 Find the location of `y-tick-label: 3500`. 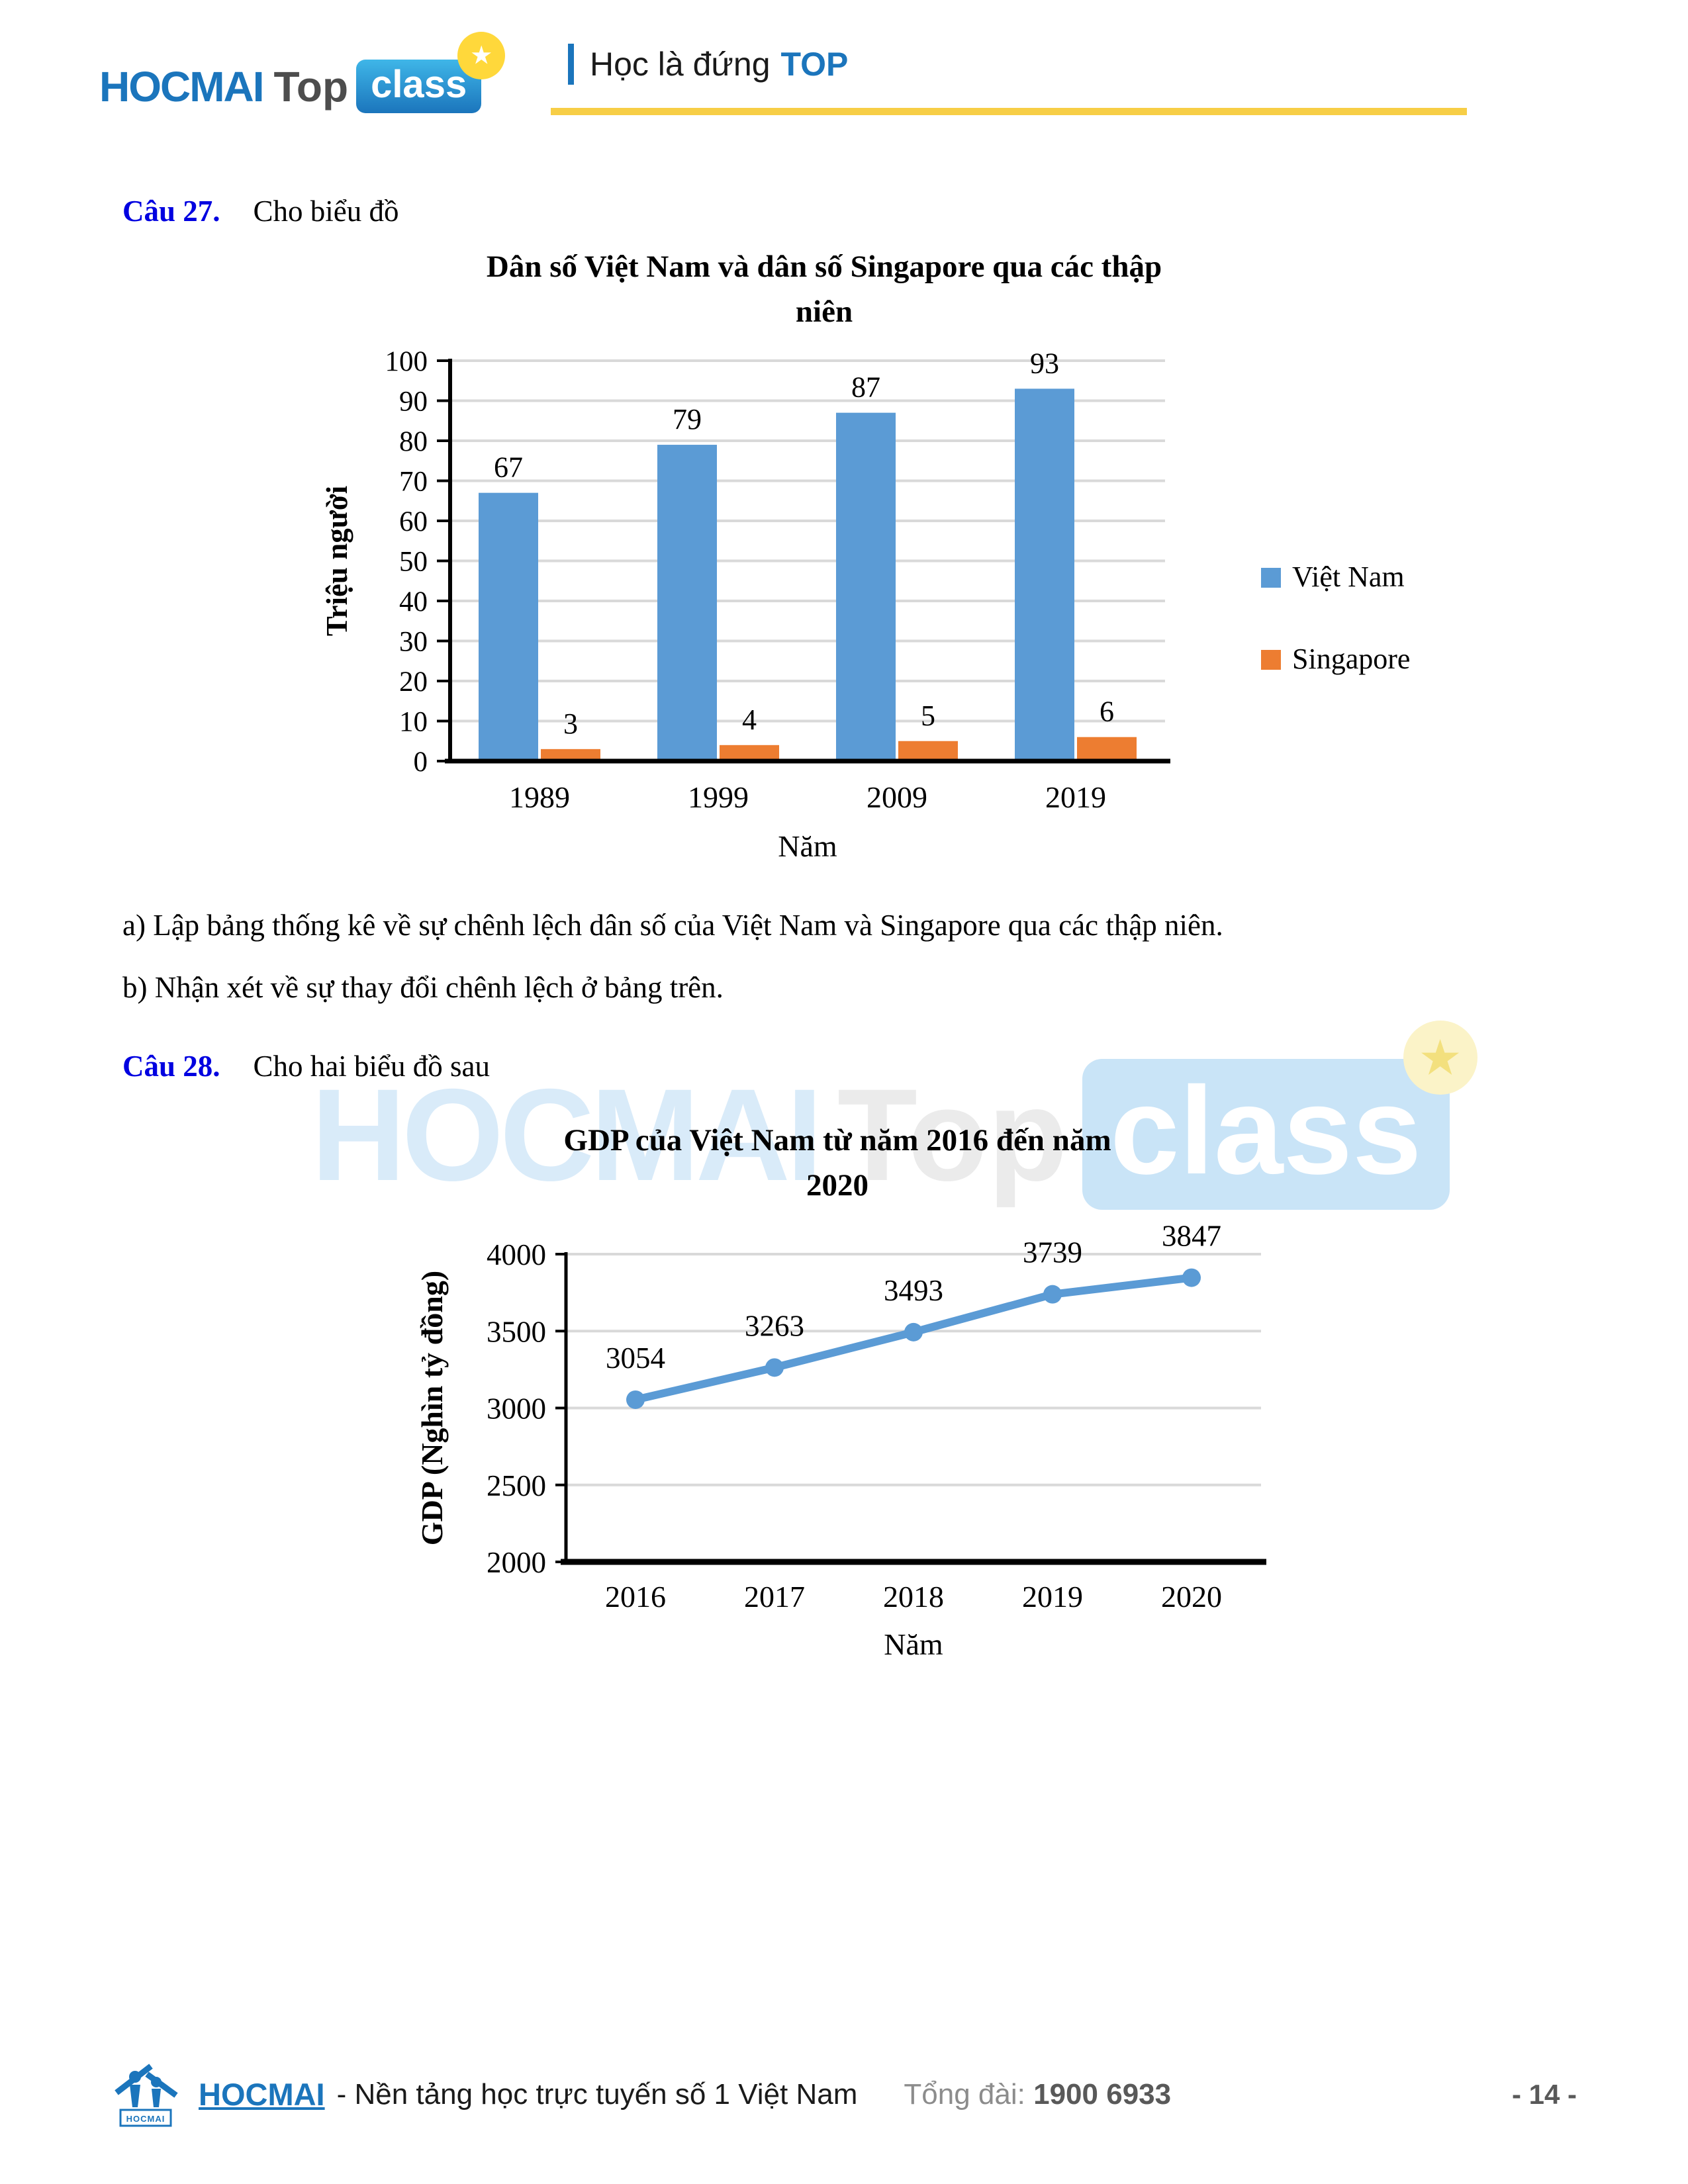

y-tick-label: 3500 is located at coordinates (516, 1331).